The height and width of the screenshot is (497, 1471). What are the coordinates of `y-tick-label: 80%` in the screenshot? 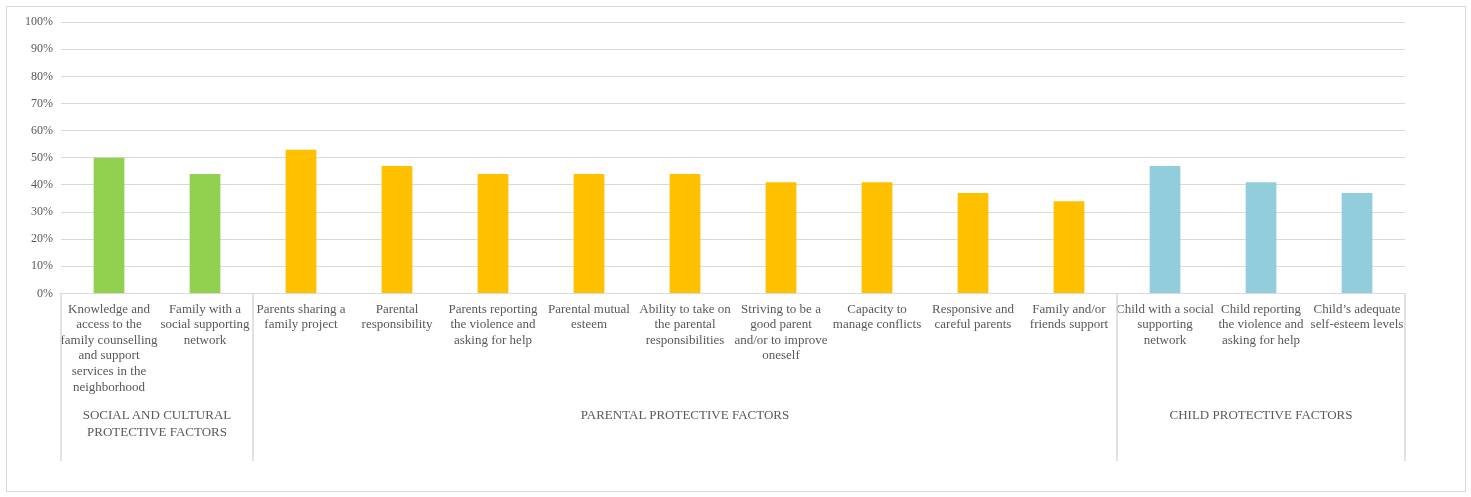 It's located at (42, 75).